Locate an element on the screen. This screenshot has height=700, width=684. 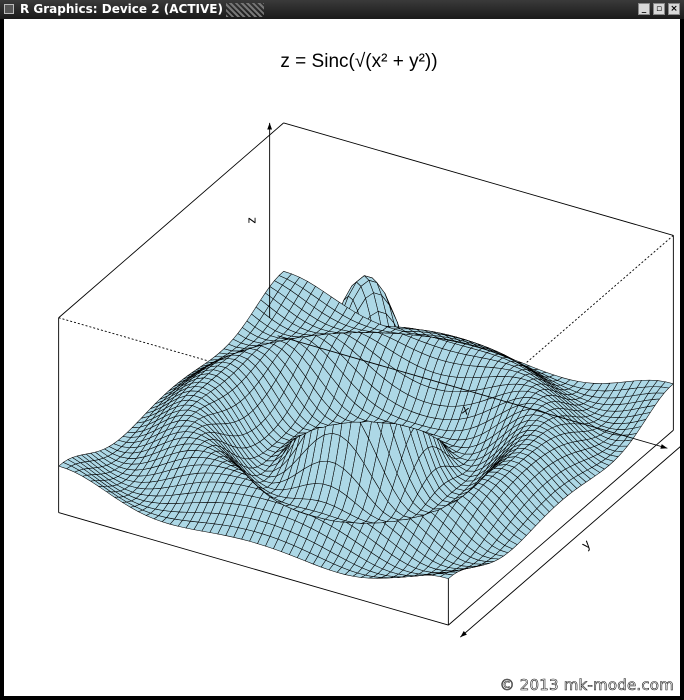
y-axis-arrow is located at coordinates (570, 542).